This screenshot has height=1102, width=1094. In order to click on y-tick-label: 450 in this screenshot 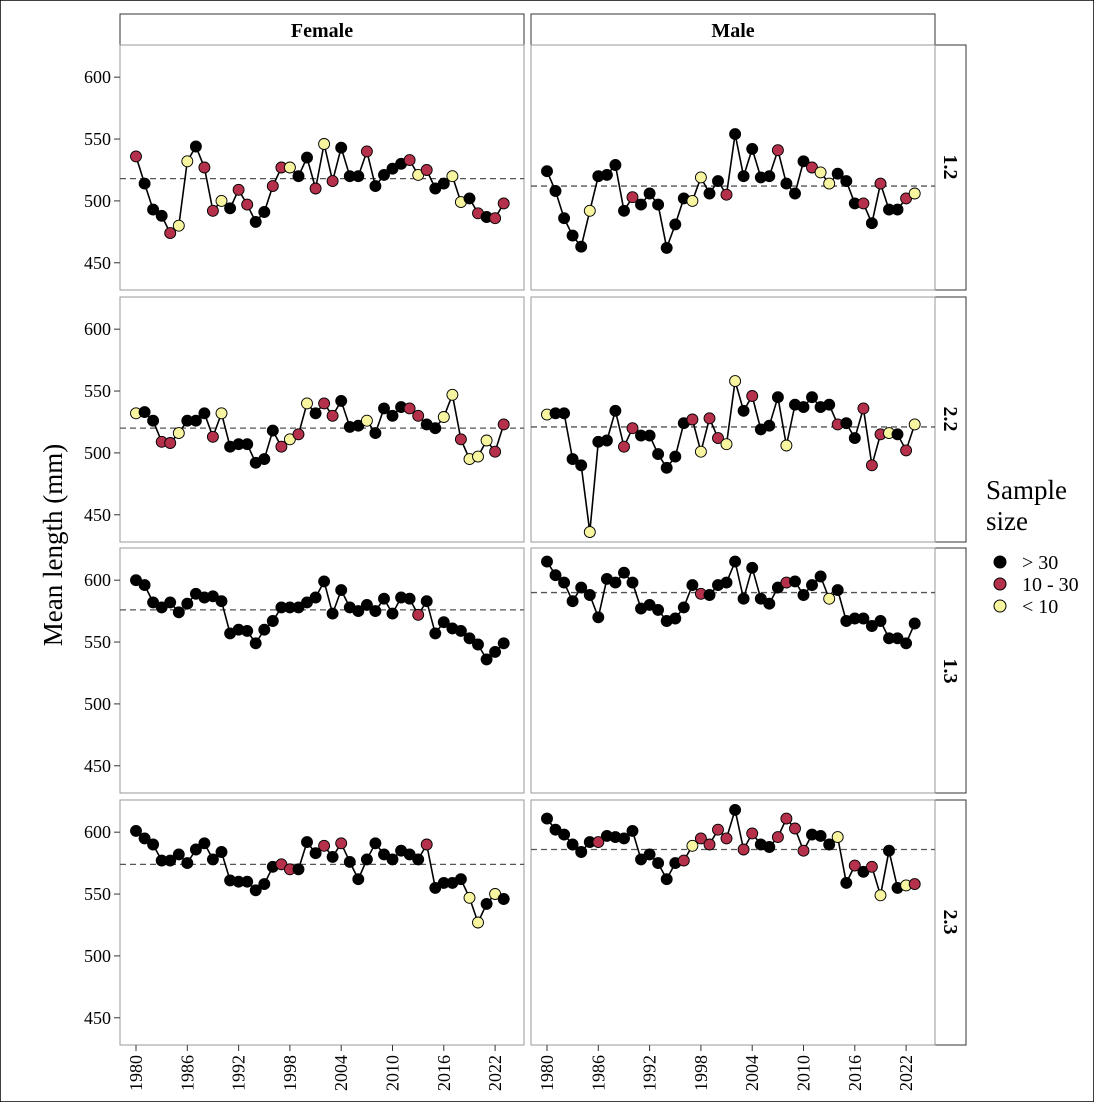, I will do `click(97, 1018)`.